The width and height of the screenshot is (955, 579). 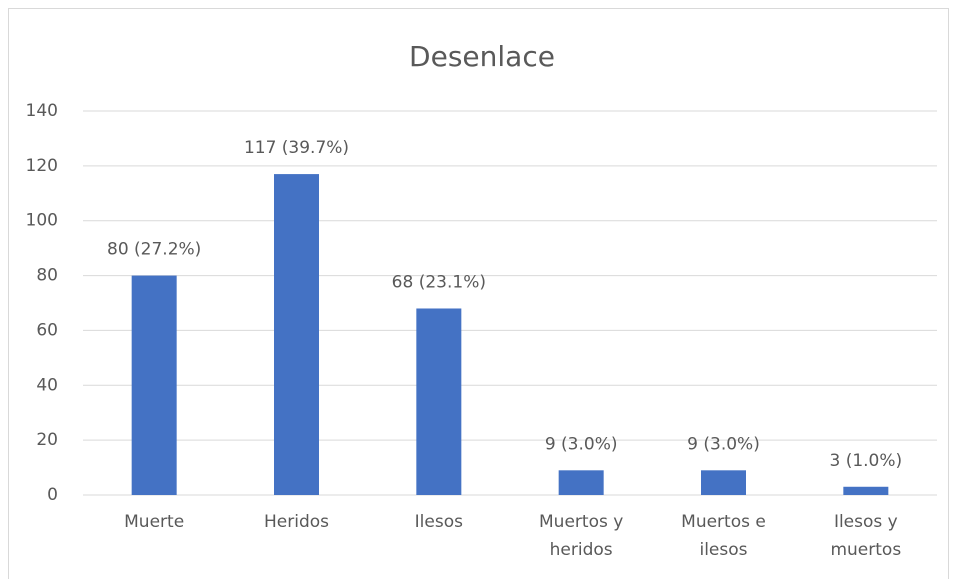 I want to click on chart-title: Desenlace, so click(x=482, y=56).